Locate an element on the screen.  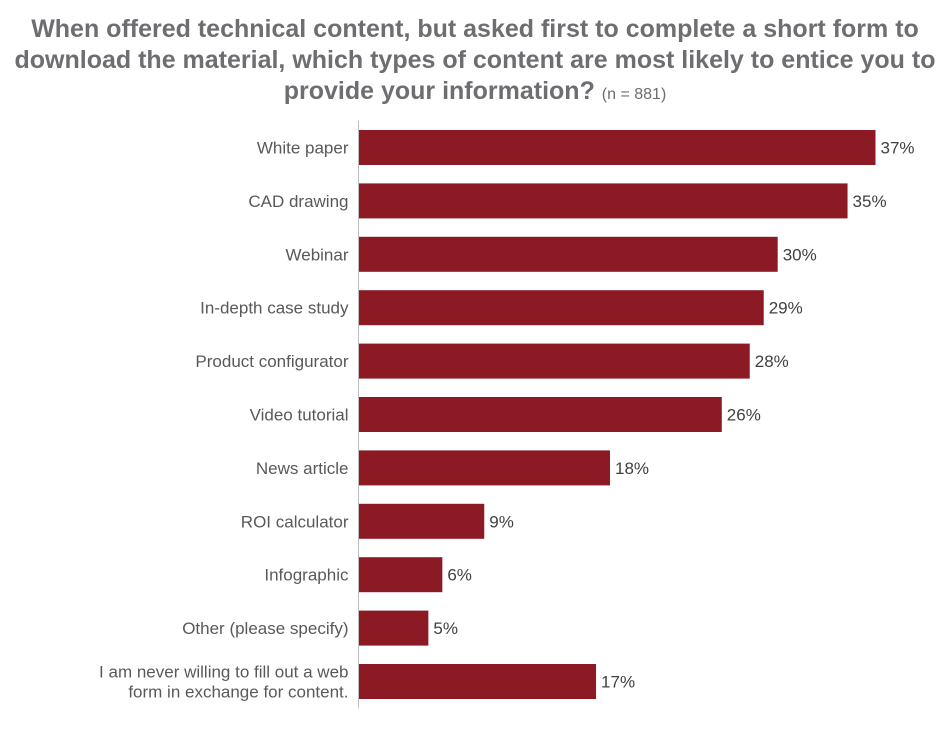
value-label: 37% is located at coordinates (898, 148).